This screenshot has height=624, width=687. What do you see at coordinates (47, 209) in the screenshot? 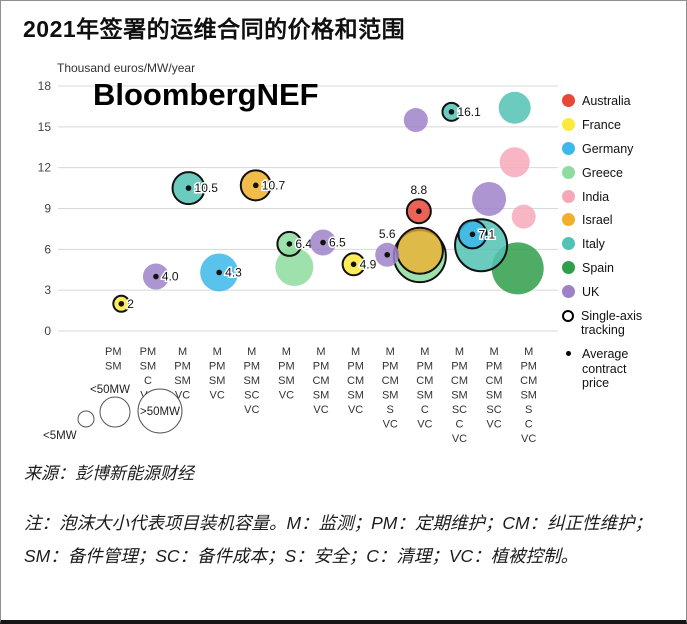
I see `y-tick-label: 9` at bounding box center [47, 209].